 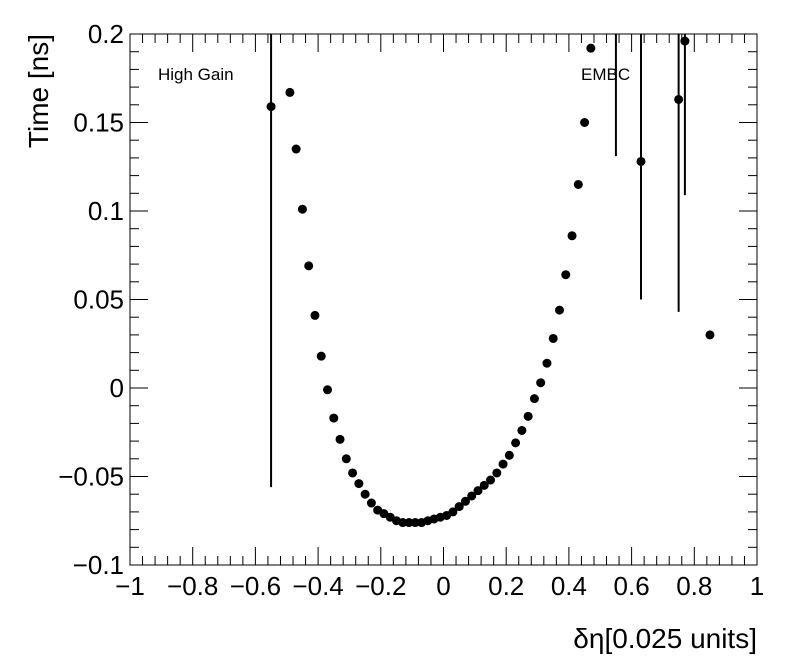 What do you see at coordinates (91, 477) in the screenshot?
I see `y-tick-label: −0.05` at bounding box center [91, 477].